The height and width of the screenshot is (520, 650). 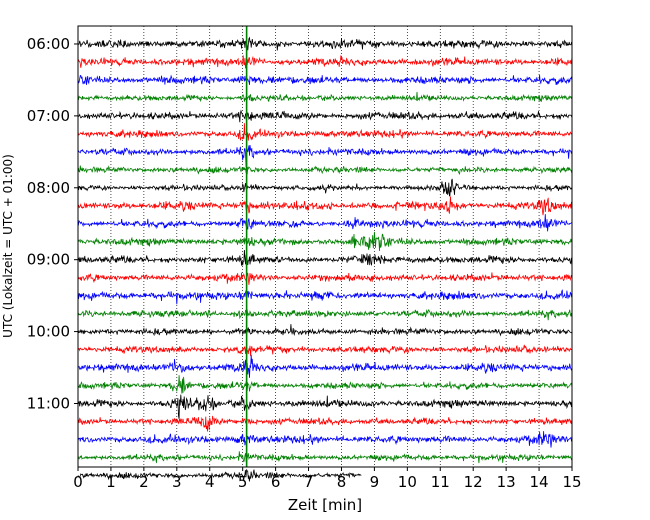 What do you see at coordinates (48, 44) in the screenshot?
I see `y-tick-label: 06:00` at bounding box center [48, 44].